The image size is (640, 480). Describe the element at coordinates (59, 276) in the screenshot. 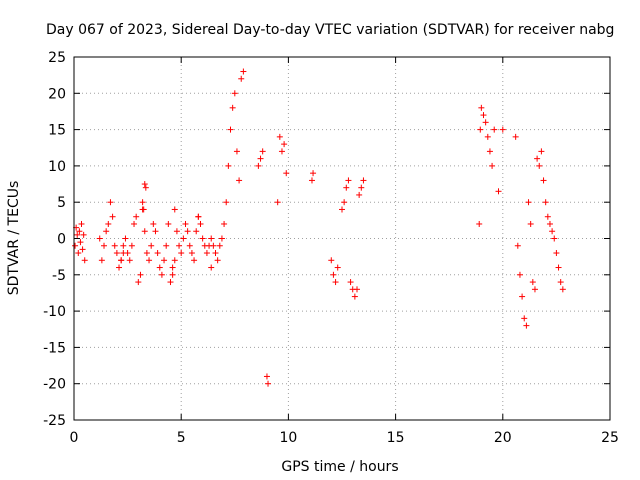

I see `y-tick-label: -5` at that location.